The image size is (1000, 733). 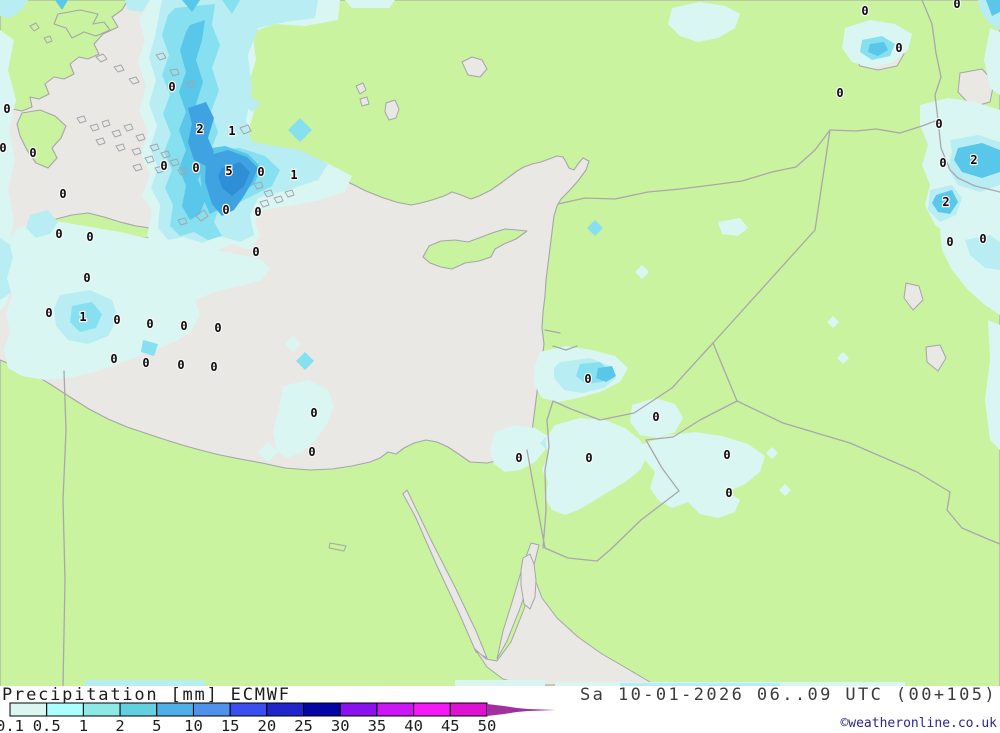 I want to click on forecast-datetime: Sa 10-01-2026 06..09 UTC (00+105), so click(x=788, y=695).